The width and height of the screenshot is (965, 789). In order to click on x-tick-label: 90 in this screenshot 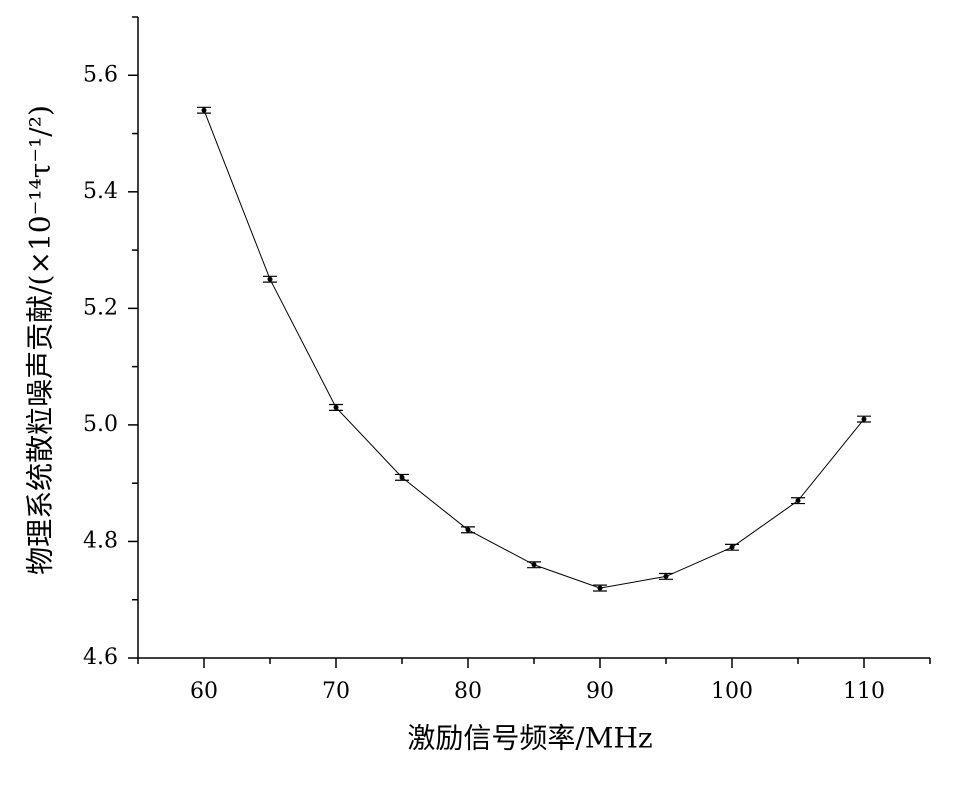, I will do `click(600, 691)`.